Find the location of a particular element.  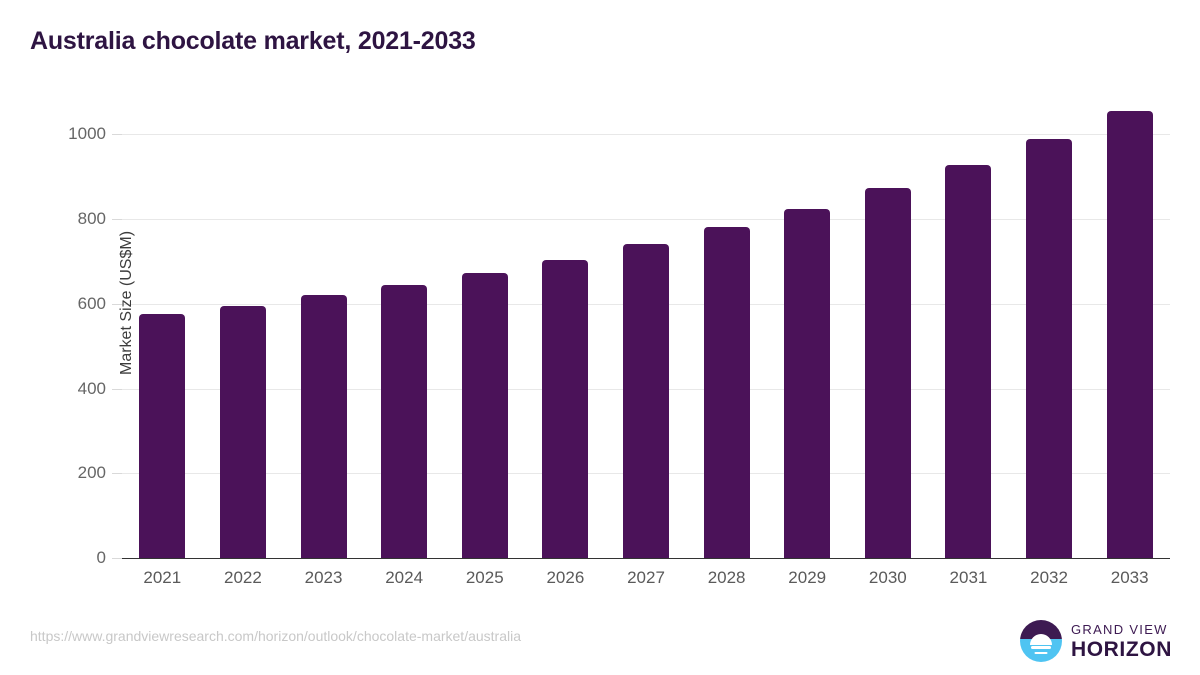

y-tick-label-600: 600 is located at coordinates (91, 303).